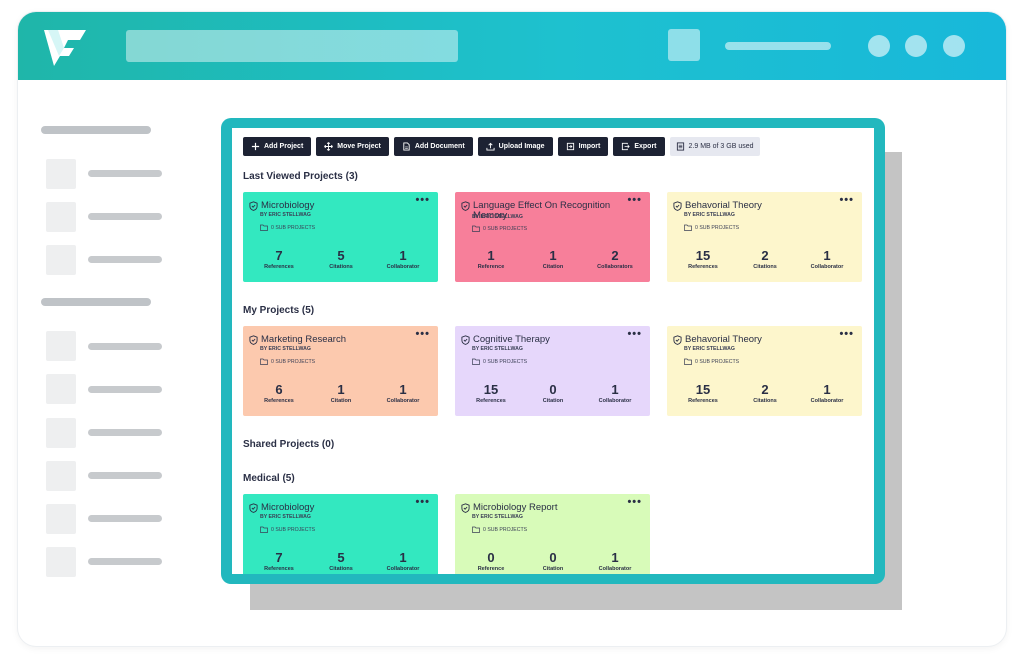  I want to click on citations-stat: 0 Citation, so click(553, 561).